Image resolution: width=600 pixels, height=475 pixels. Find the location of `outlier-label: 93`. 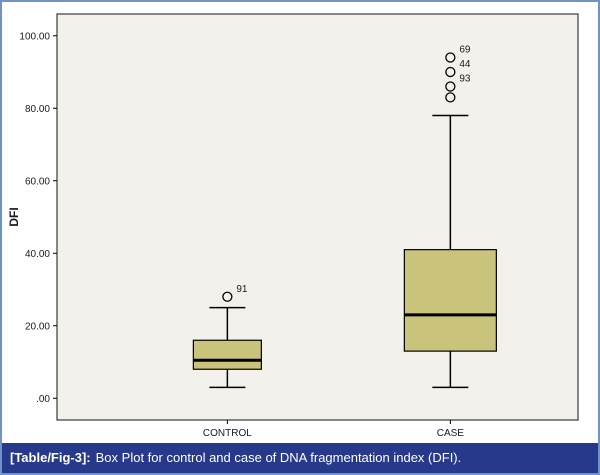

outlier-label: 93 is located at coordinates (465, 79).